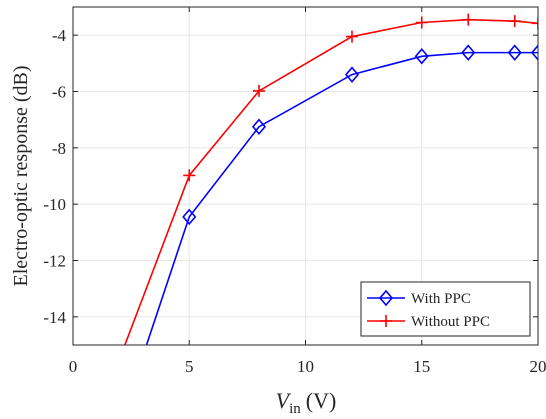 Image resolution: width=546 pixels, height=419 pixels. What do you see at coordinates (321, 400) in the screenshot?
I see `x-axis-label-unit: (V)` at bounding box center [321, 400].